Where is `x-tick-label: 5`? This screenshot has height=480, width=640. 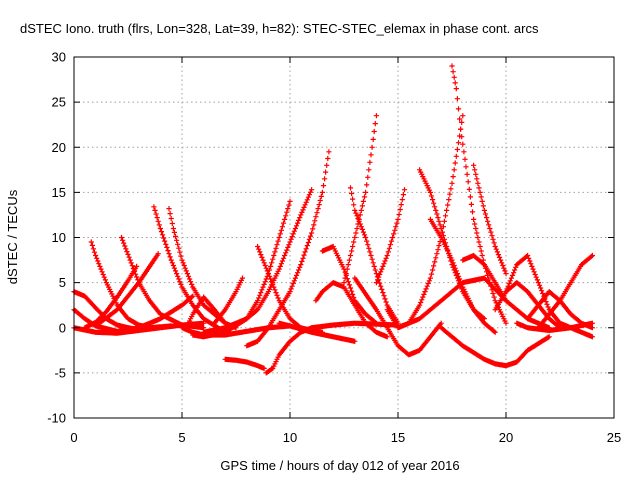
x-tick-label: 5 is located at coordinates (181, 437).